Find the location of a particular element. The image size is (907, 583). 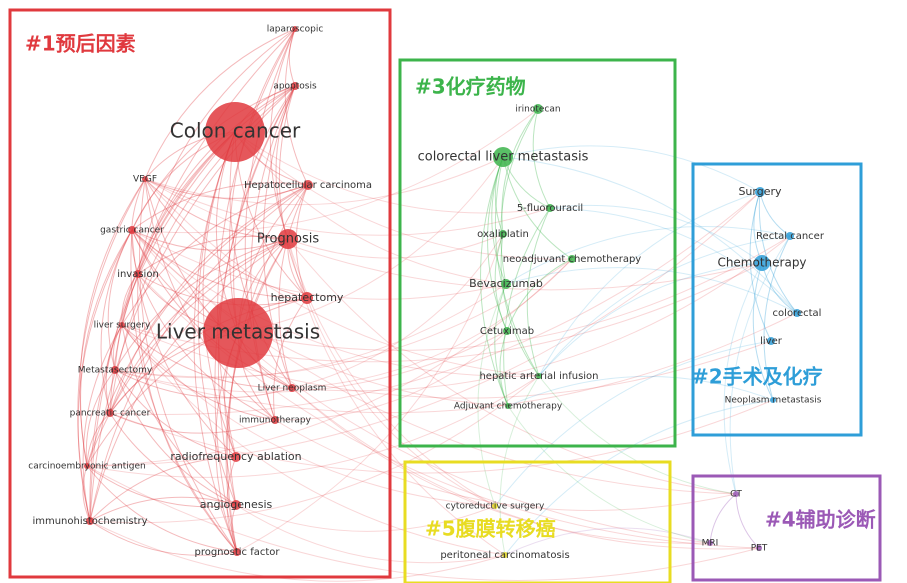

node-label: liver surgery is located at coordinates (122, 326).